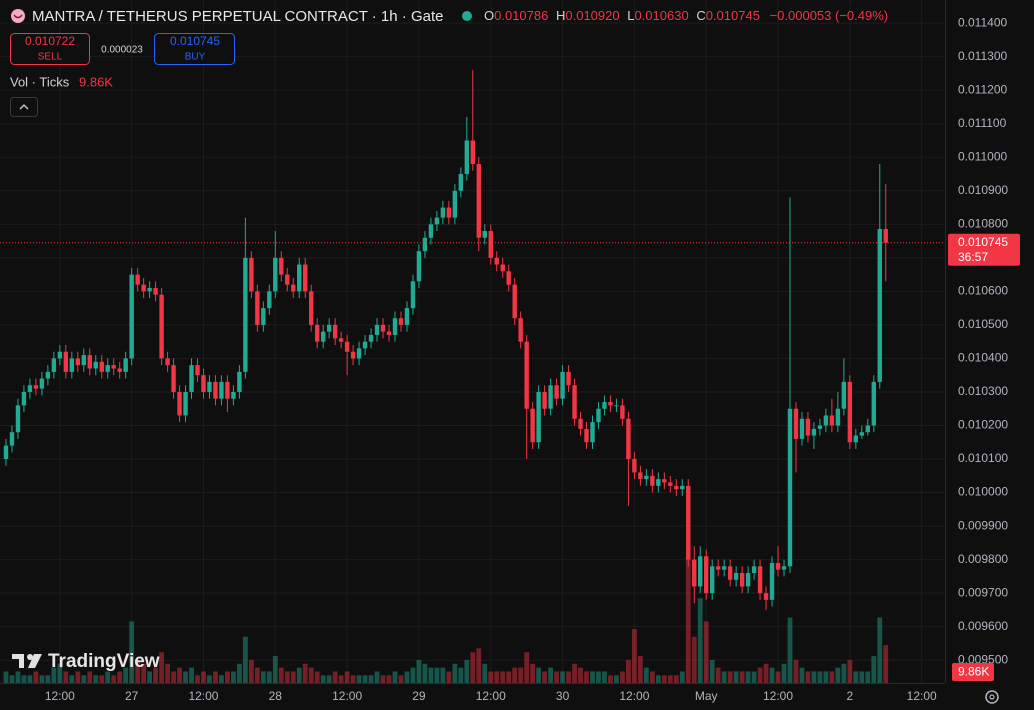 This screenshot has height=710, width=1034. What do you see at coordinates (50, 57) in the screenshot?
I see `sell-label: SELL` at bounding box center [50, 57].